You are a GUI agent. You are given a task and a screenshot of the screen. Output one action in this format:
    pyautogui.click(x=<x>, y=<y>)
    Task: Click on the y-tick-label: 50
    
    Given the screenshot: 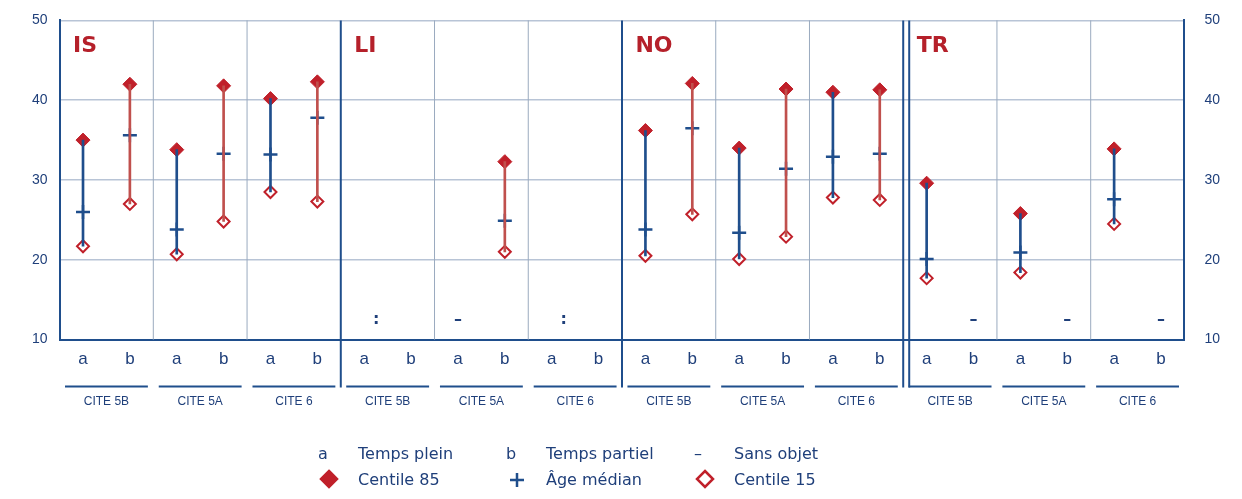 What is the action you would take?
    pyautogui.click(x=39, y=19)
    